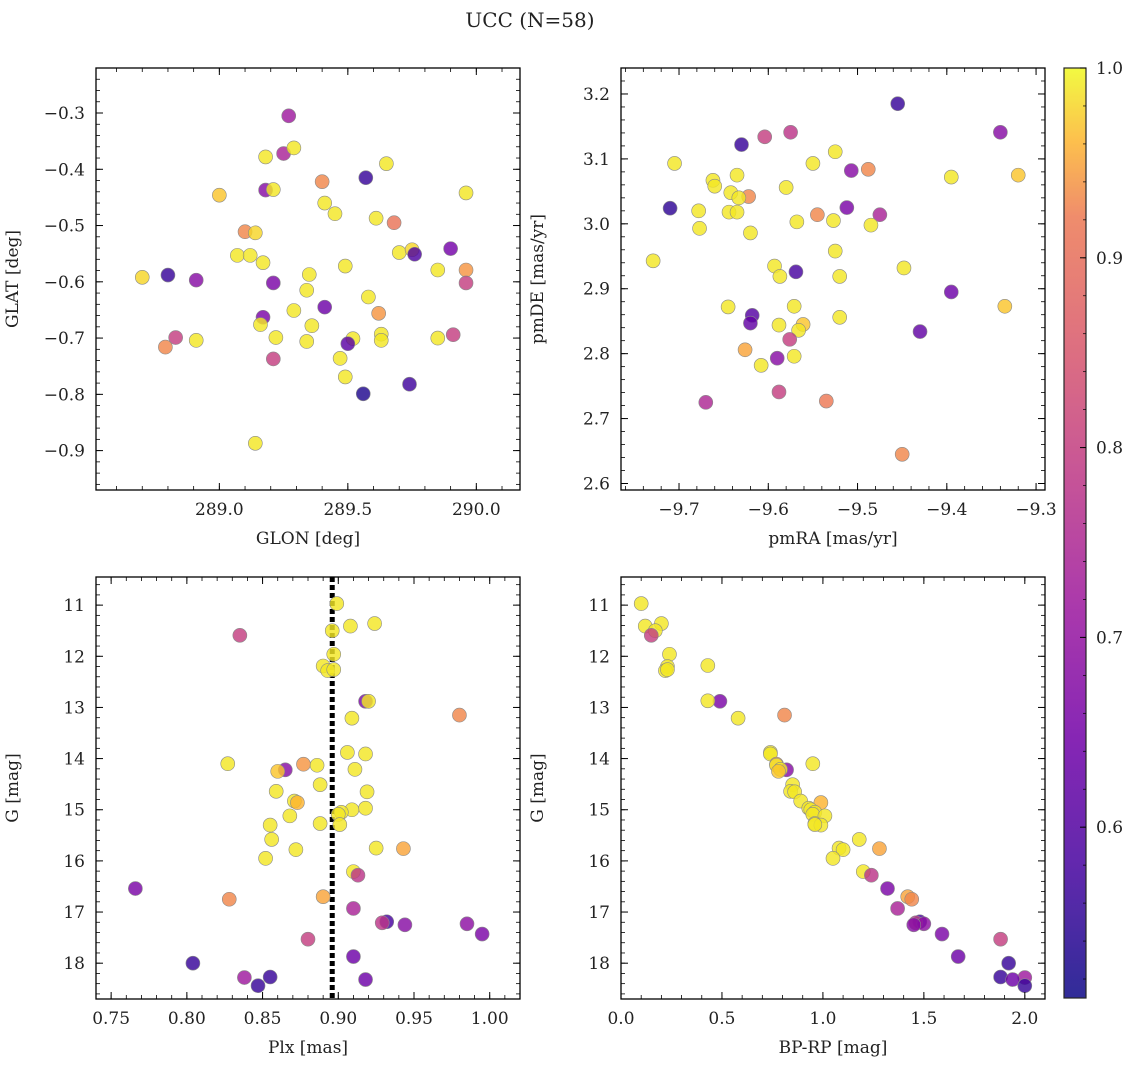 This screenshot has width=1136, height=1067. I want to click on y-tick-label: 3.2, so click(596, 95).